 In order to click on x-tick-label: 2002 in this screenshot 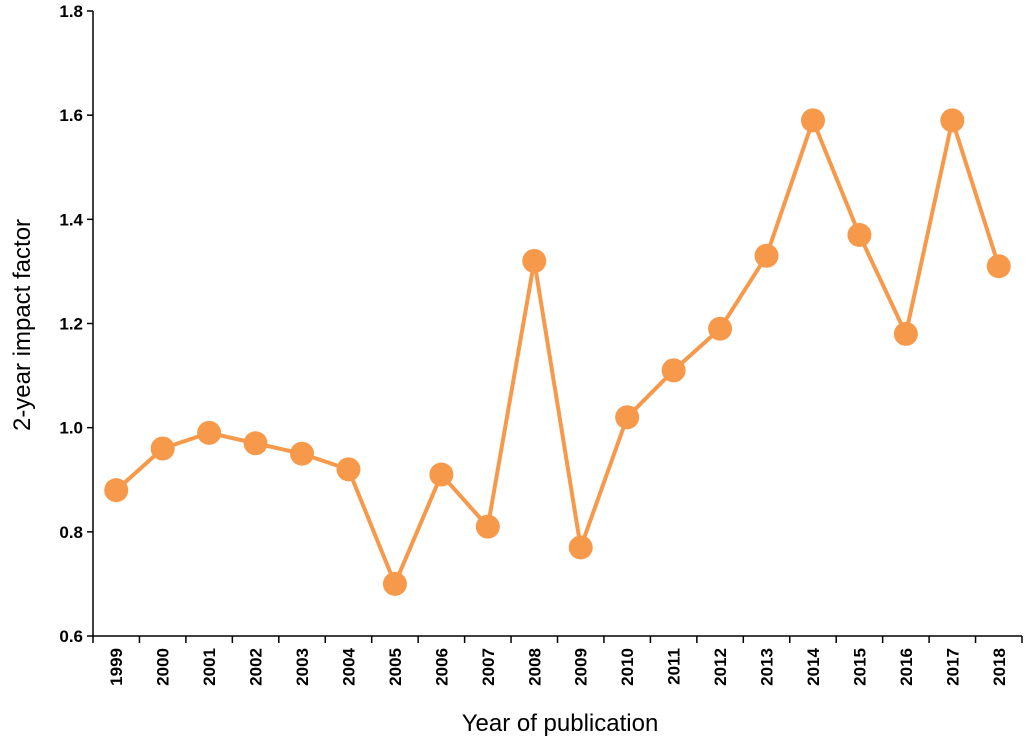, I will do `click(256, 667)`.